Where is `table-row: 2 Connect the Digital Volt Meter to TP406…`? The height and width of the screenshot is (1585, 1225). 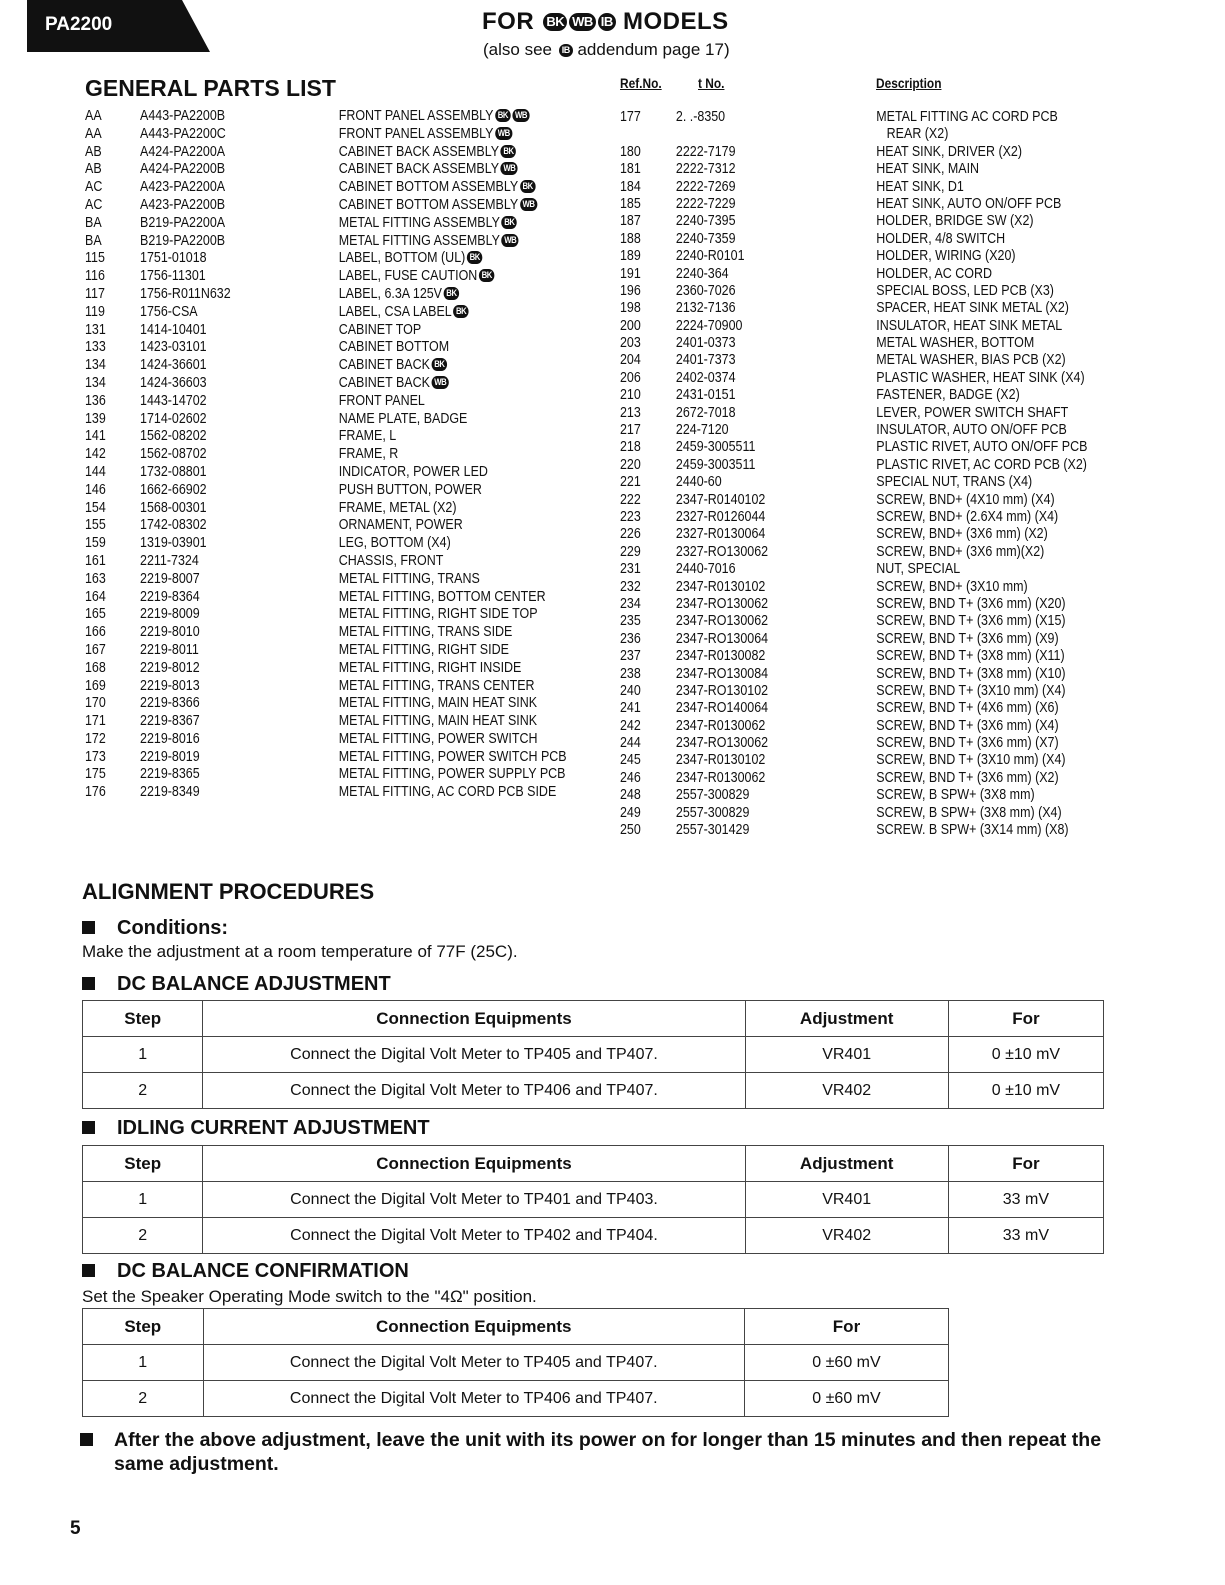
table-row: 2 Connect the Digital Volt Meter to TP406… is located at coordinates (593, 1090).